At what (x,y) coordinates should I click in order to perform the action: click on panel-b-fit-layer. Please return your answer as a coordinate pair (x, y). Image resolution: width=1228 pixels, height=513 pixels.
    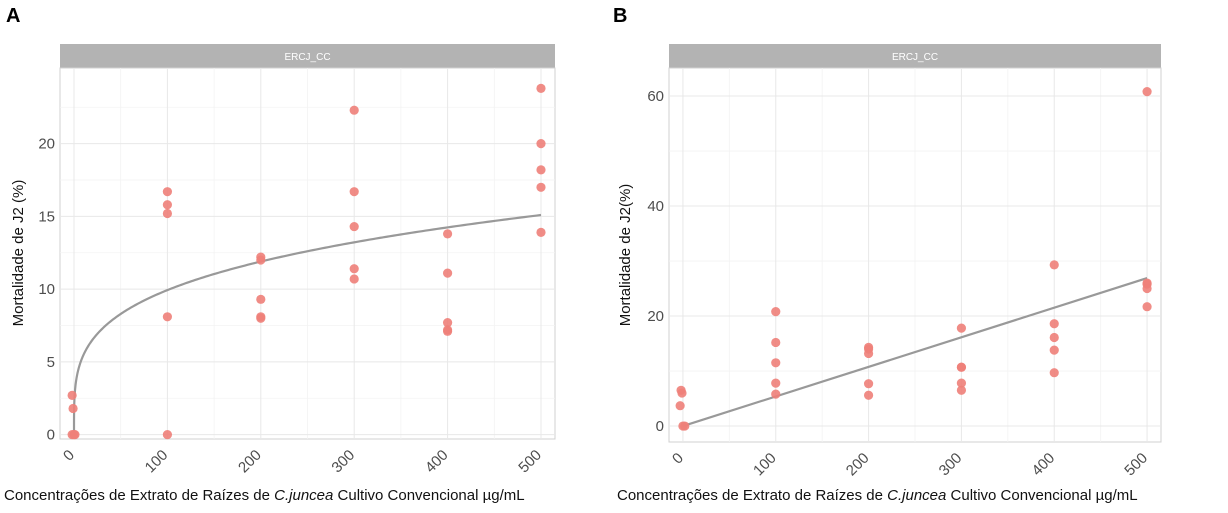
    Looking at the image, I should click on (915, 352).